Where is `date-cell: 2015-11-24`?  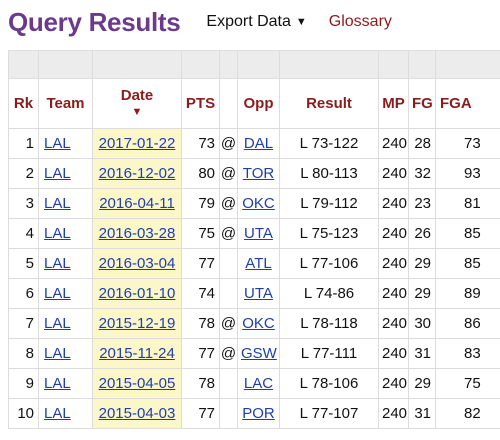 date-cell: 2015-11-24 is located at coordinates (137, 353).